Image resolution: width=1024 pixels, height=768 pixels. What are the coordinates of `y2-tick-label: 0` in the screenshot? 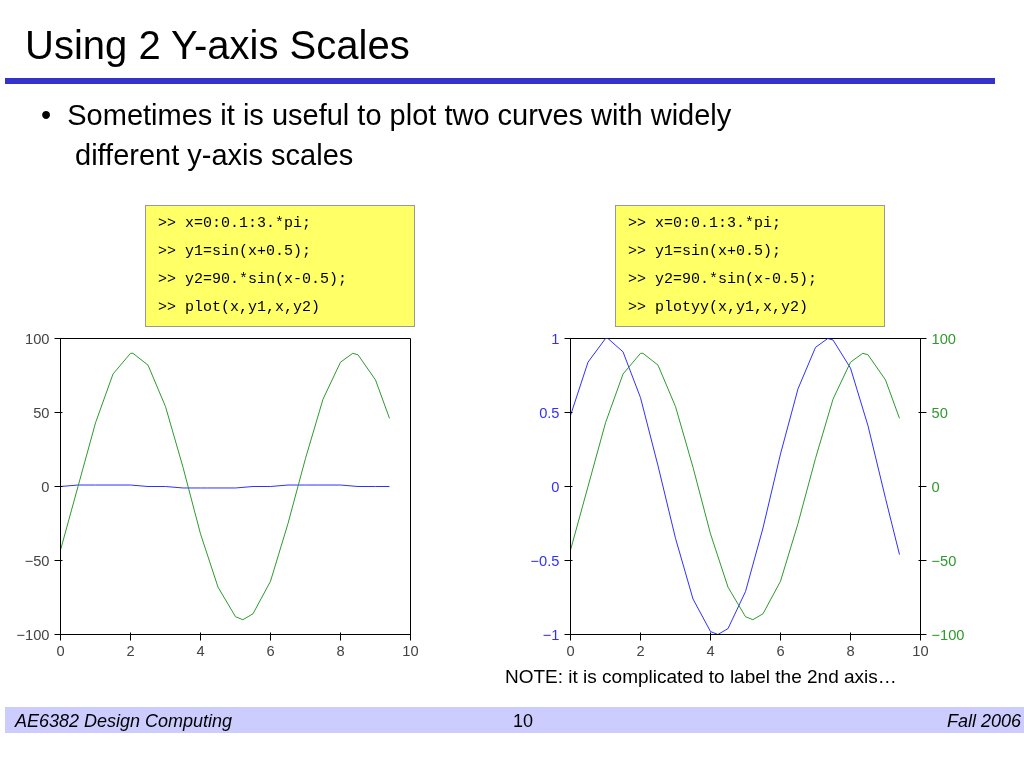 It's located at (935, 486).